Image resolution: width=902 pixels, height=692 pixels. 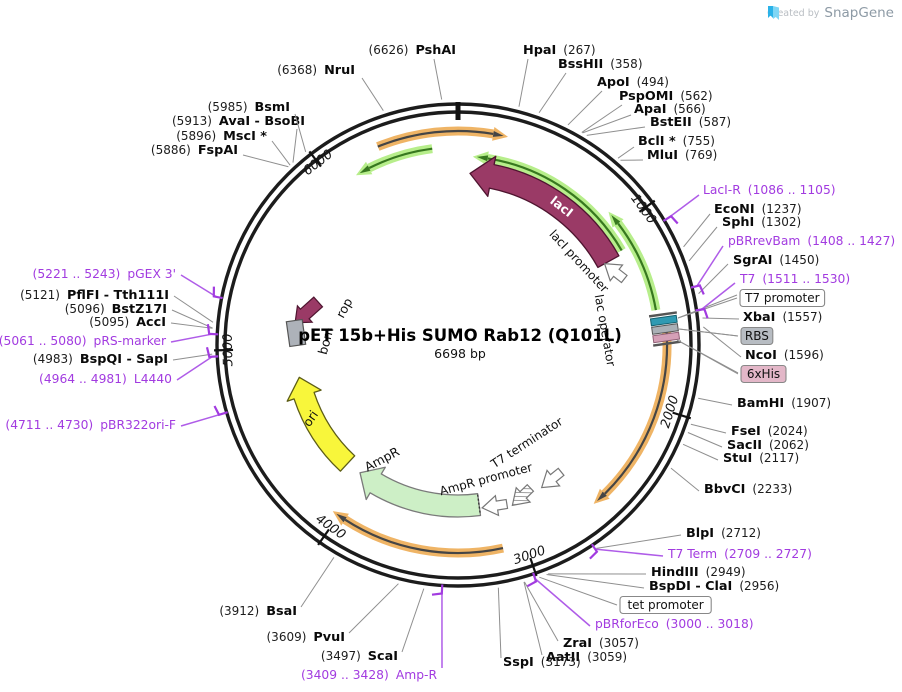 What do you see at coordinates (670, 219) in the screenshot?
I see `primer-mark-laci-r` at bounding box center [670, 219].